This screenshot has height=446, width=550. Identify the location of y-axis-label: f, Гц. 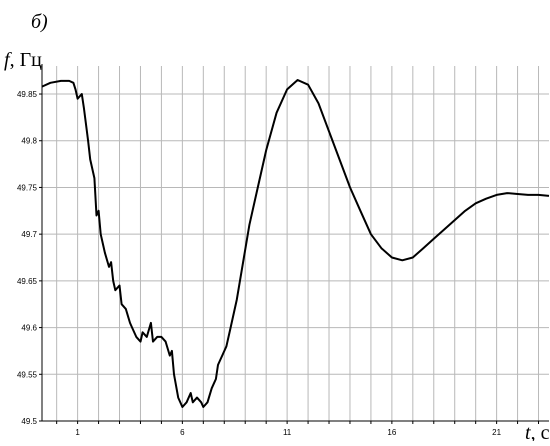
(23, 60).